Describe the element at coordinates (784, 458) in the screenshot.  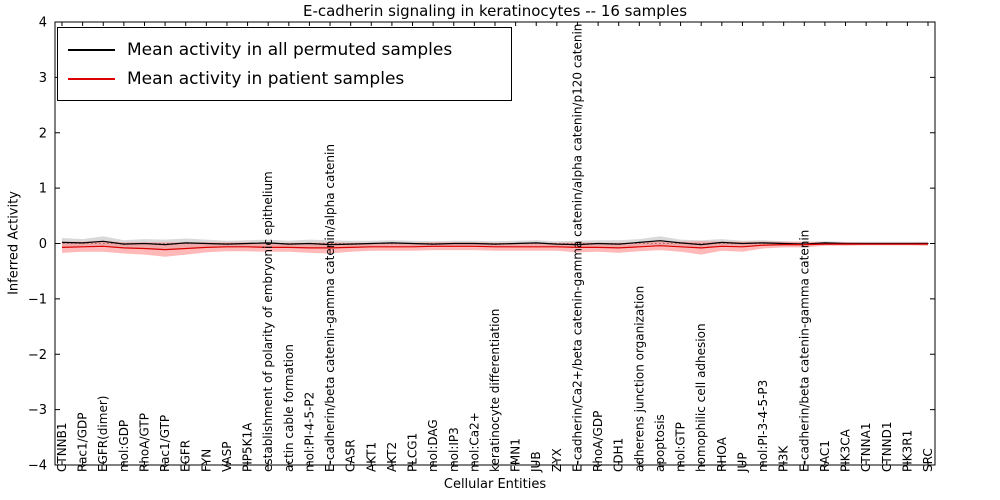
I see `x-tick-label: PI3K` at that location.